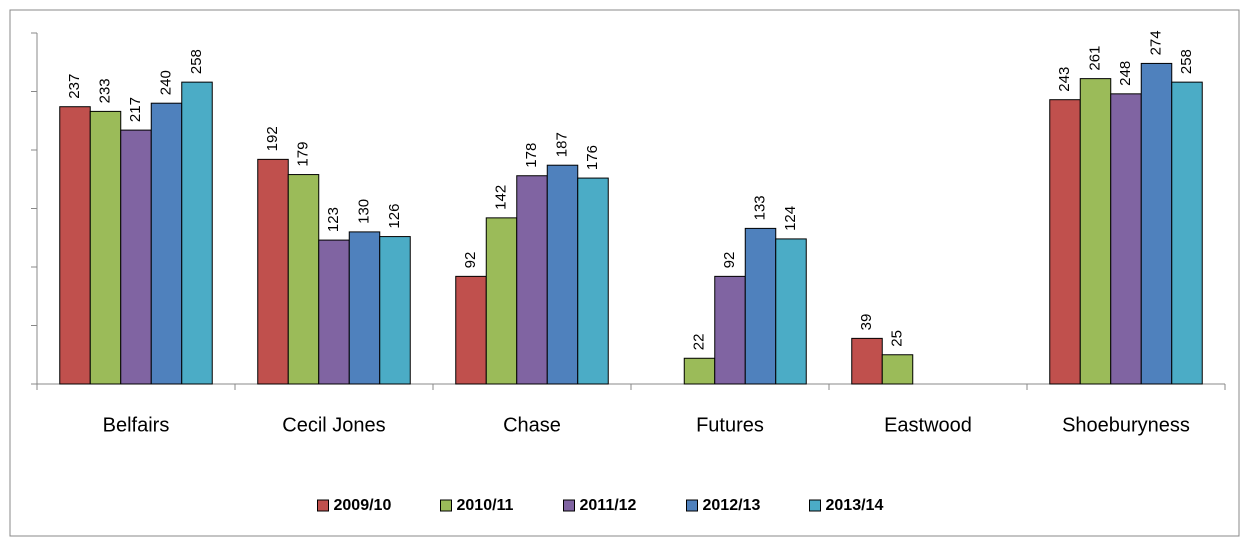 This screenshot has width=1250, height=537. I want to click on value-label: 237, so click(74, 86).